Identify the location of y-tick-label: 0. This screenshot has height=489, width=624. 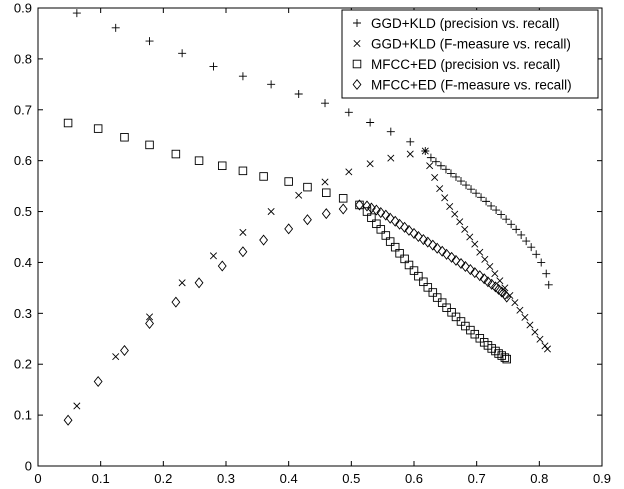
(28, 466).